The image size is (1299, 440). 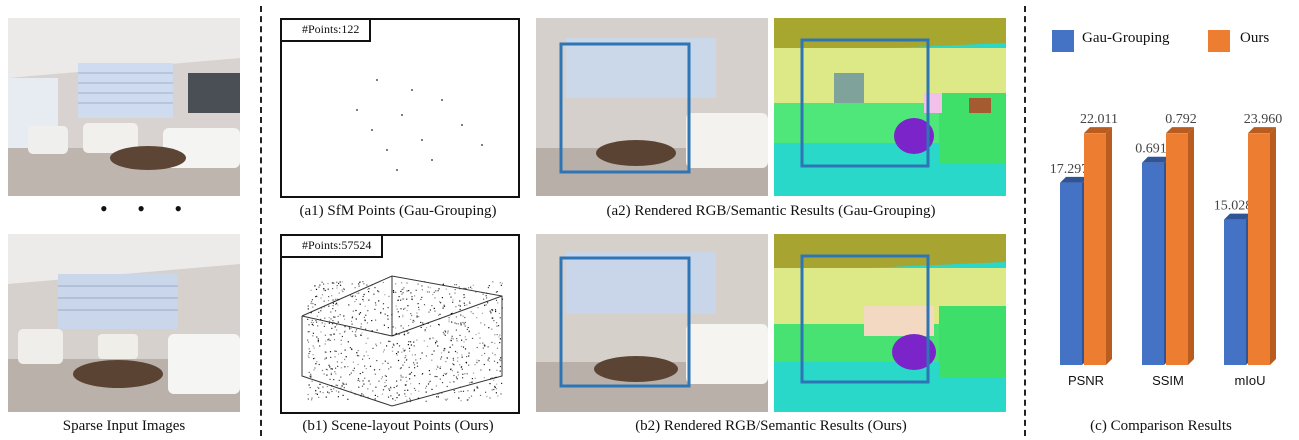 I want to click on ellipsis: • • •, so click(x=147, y=208).